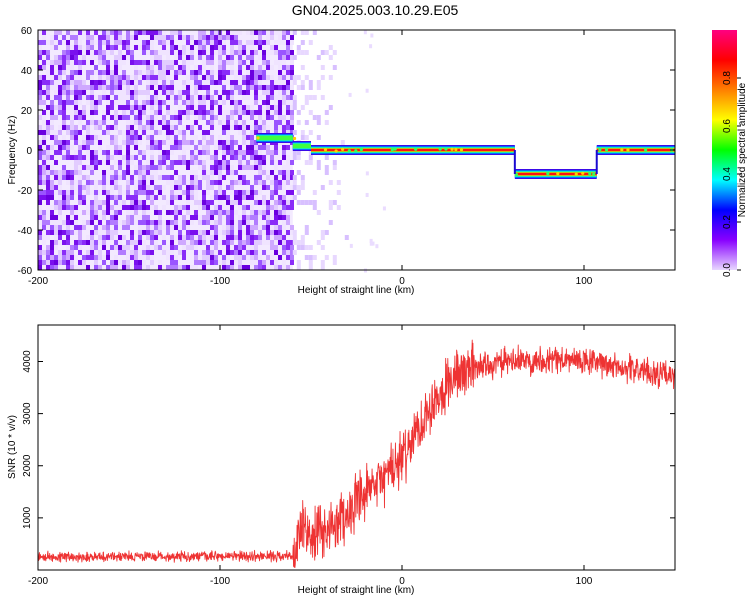 This screenshot has width=750, height=600. What do you see at coordinates (27, 111) in the screenshot?
I see `spectrogram-y-tick-label: 20` at bounding box center [27, 111].